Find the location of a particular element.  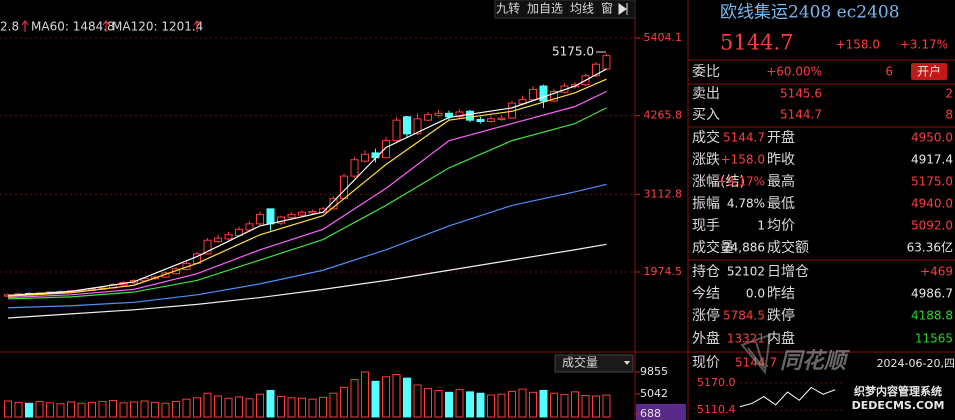

legend-item: 2.8 is located at coordinates (9, 27).